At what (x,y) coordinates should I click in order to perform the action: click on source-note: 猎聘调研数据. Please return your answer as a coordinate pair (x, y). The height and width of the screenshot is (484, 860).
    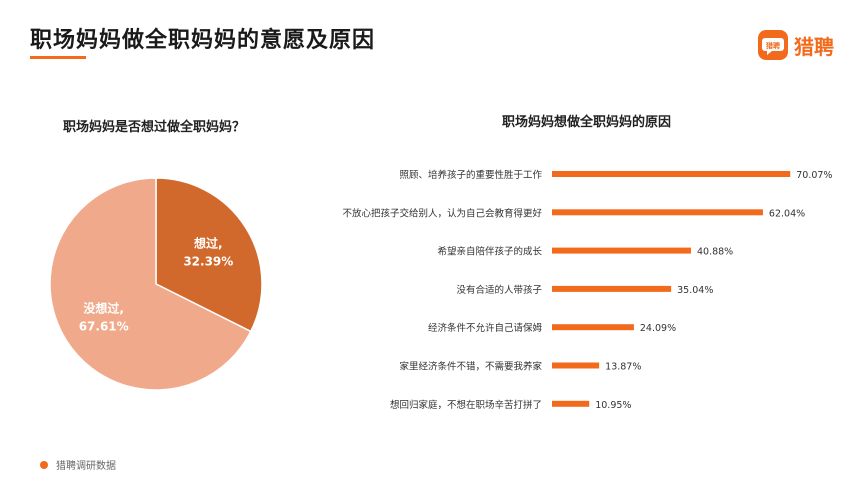
    Looking at the image, I should click on (78, 464).